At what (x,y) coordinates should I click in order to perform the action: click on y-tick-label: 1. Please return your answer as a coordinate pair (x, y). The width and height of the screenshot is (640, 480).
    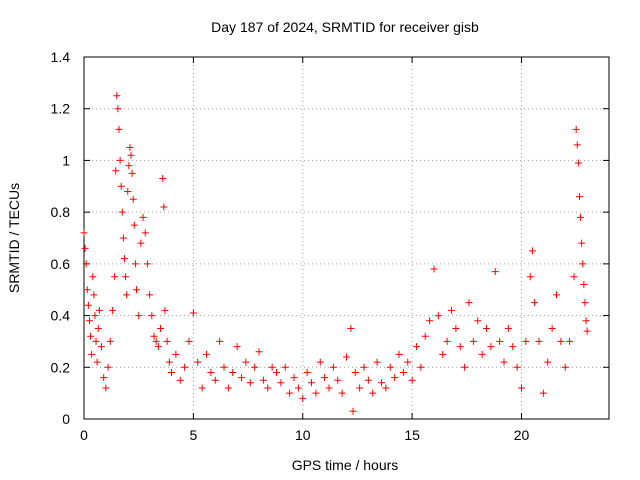
    Looking at the image, I should click on (66, 160).